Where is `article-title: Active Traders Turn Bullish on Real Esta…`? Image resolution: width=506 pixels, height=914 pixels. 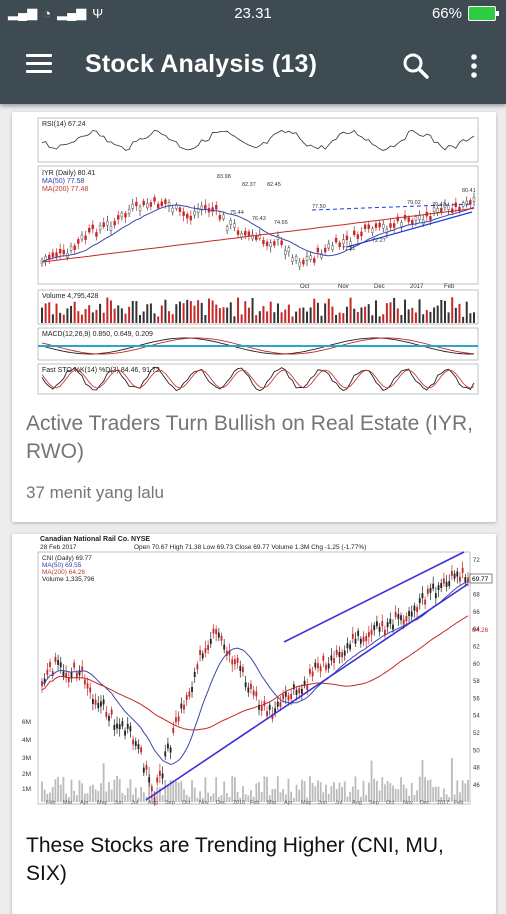
article-title: Active Traders Turn Bullish on Real Esta… is located at coordinates (250, 437).